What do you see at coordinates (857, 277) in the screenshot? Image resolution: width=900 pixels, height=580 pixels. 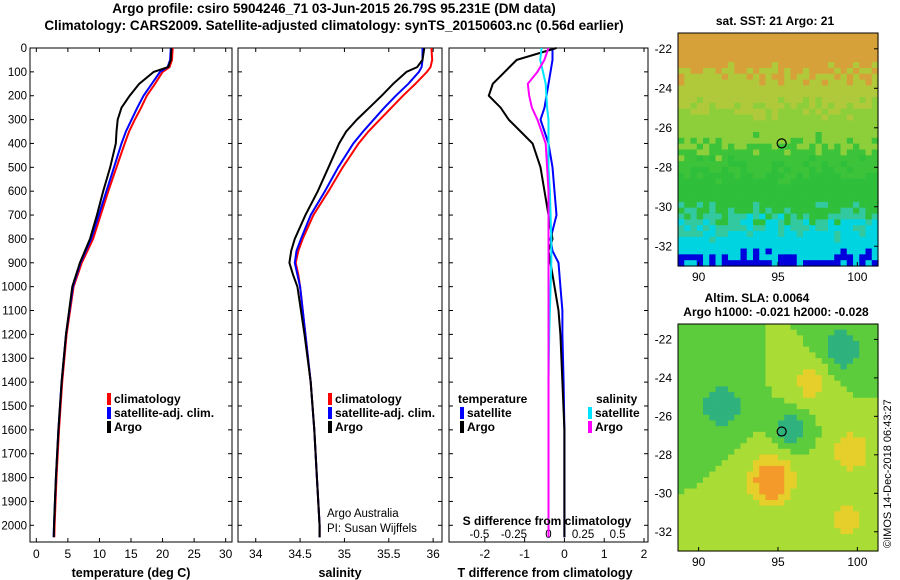 I see `map-x-tick-label: 100` at bounding box center [857, 277].